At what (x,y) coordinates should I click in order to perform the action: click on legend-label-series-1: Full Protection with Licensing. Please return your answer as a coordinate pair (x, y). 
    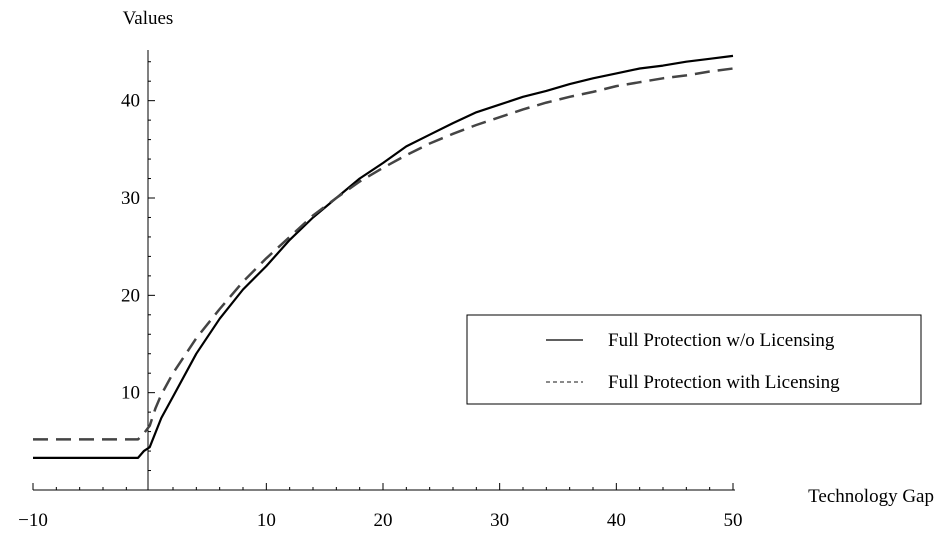
    Looking at the image, I should click on (724, 382).